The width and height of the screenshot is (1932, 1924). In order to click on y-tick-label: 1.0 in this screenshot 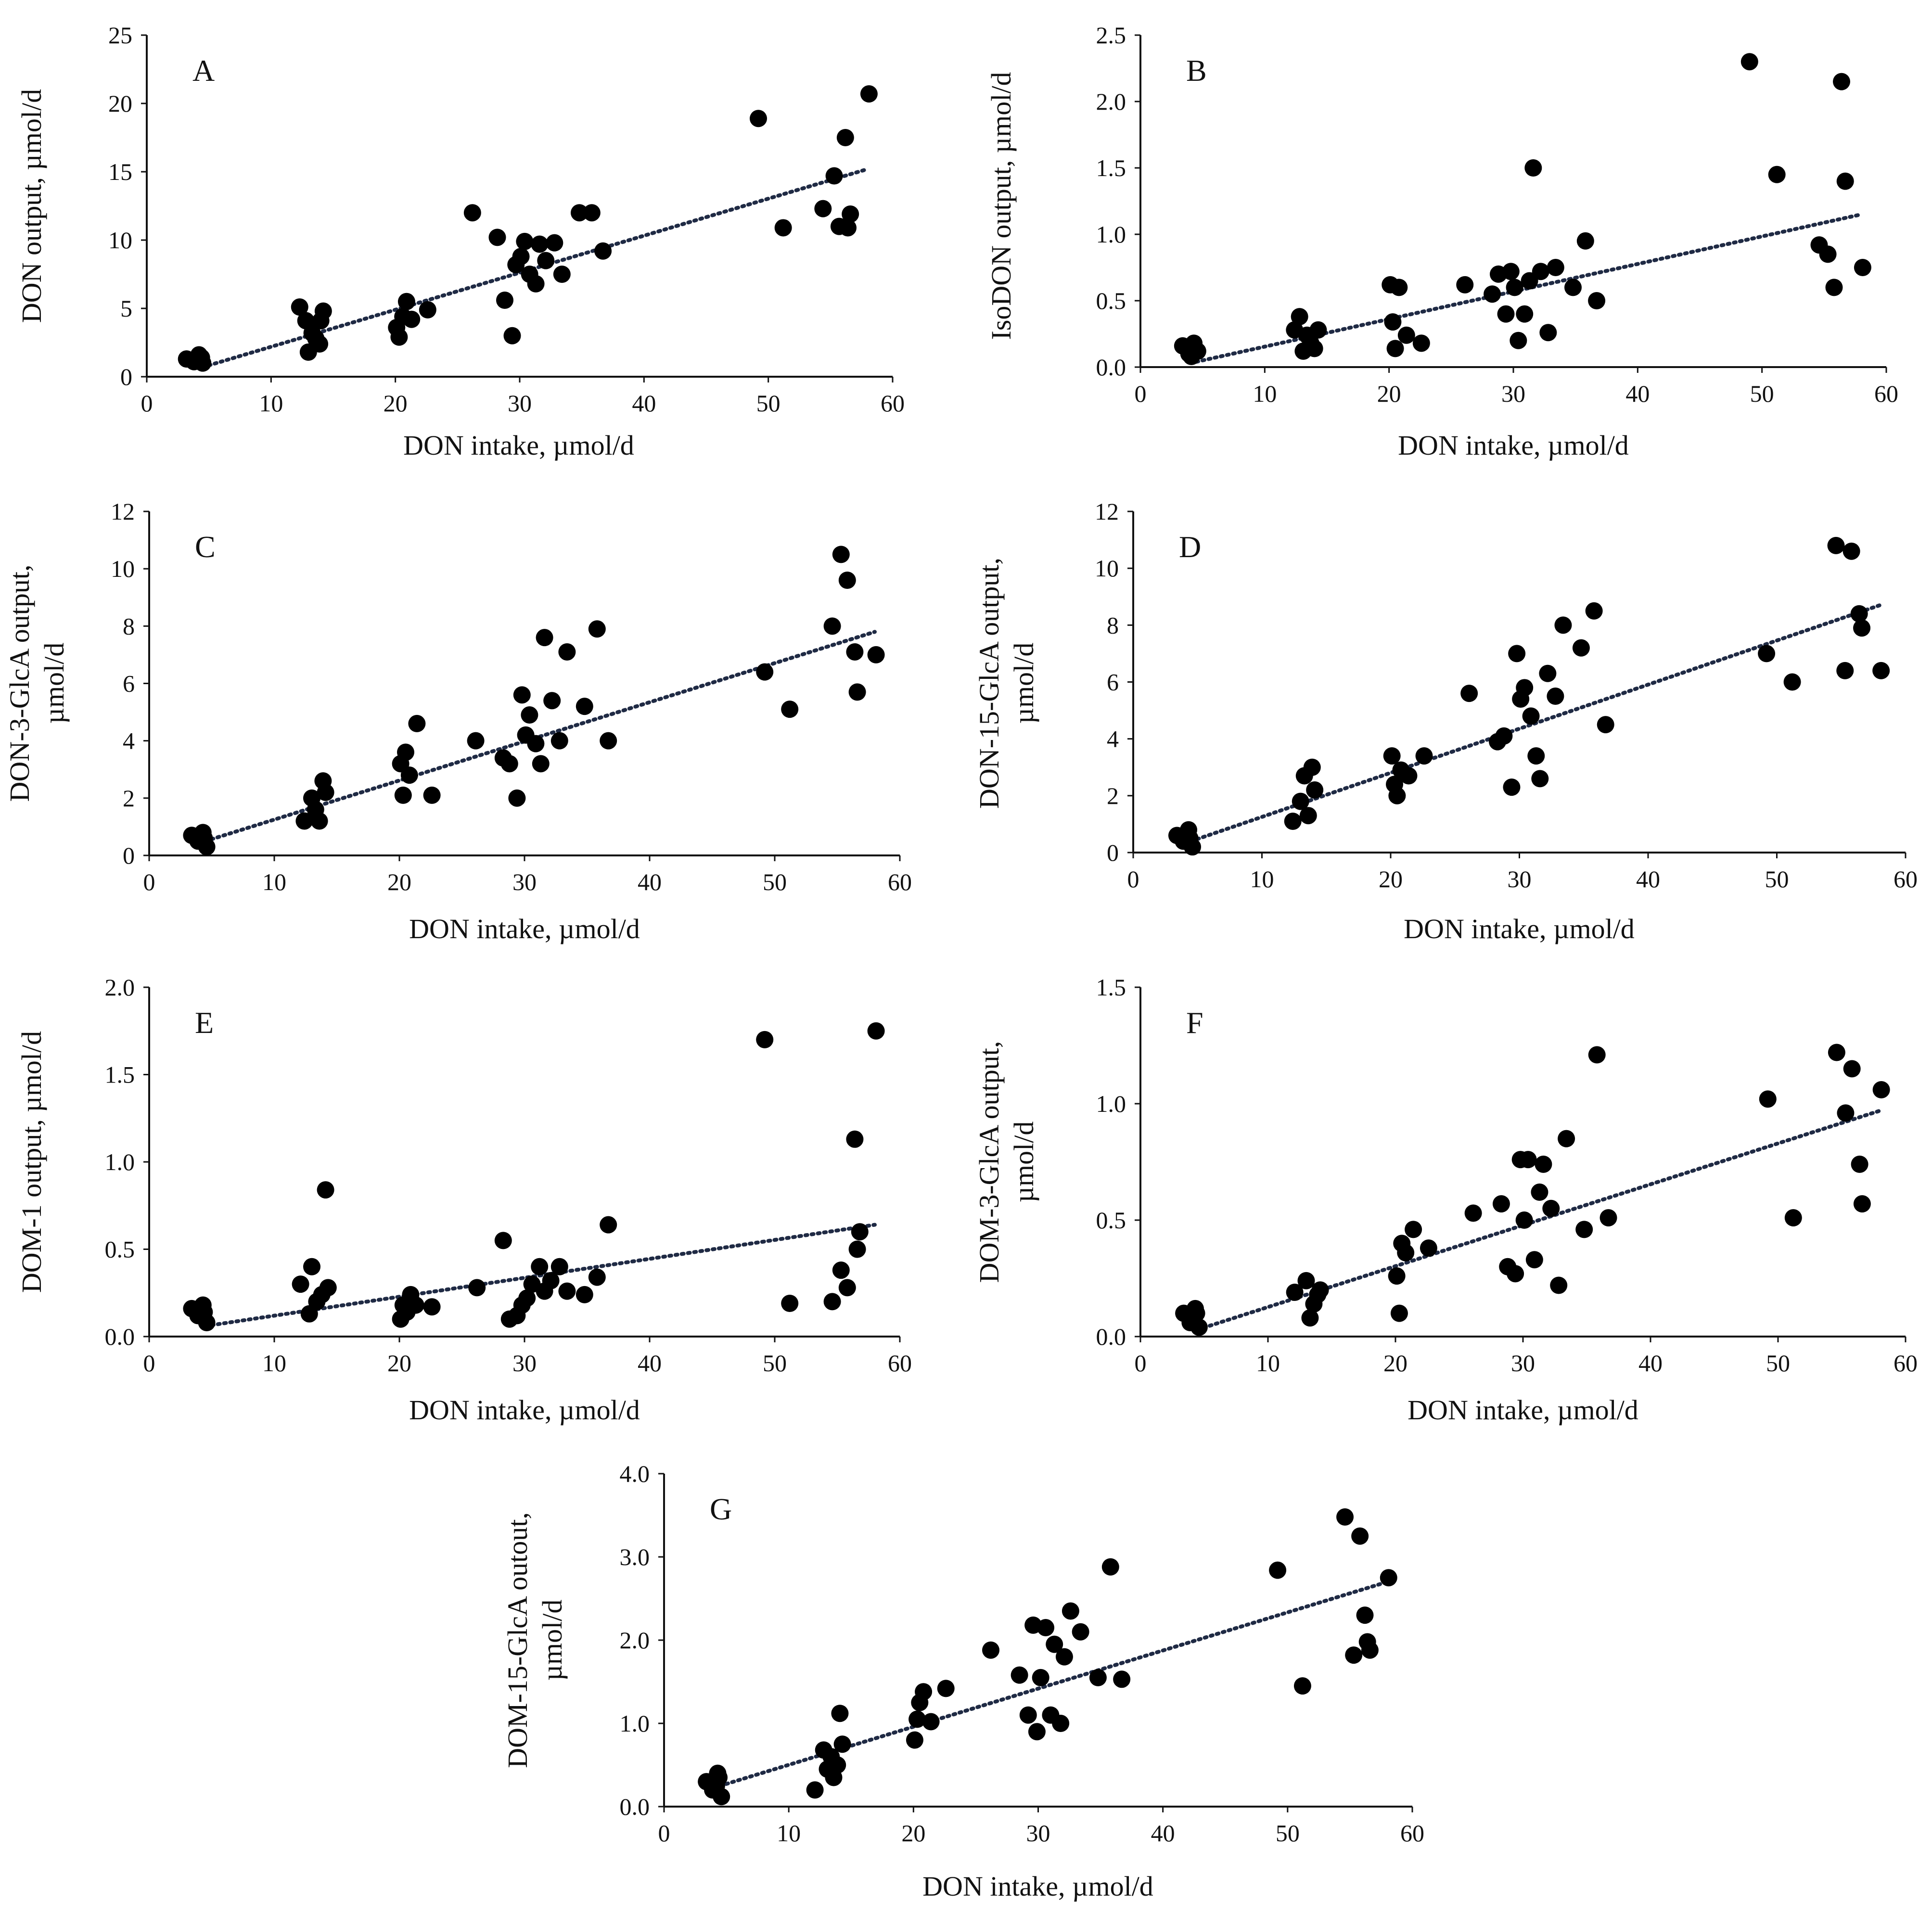, I will do `click(1111, 1104)`.